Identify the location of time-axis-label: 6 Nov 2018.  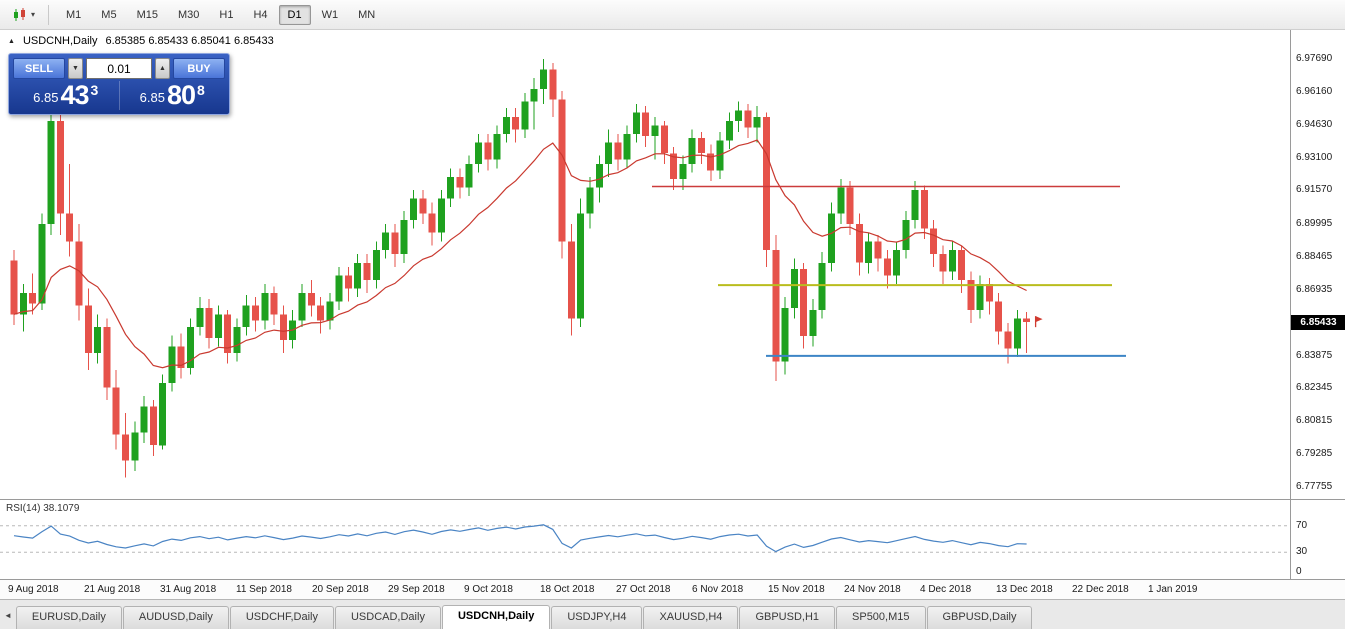
(718, 589).